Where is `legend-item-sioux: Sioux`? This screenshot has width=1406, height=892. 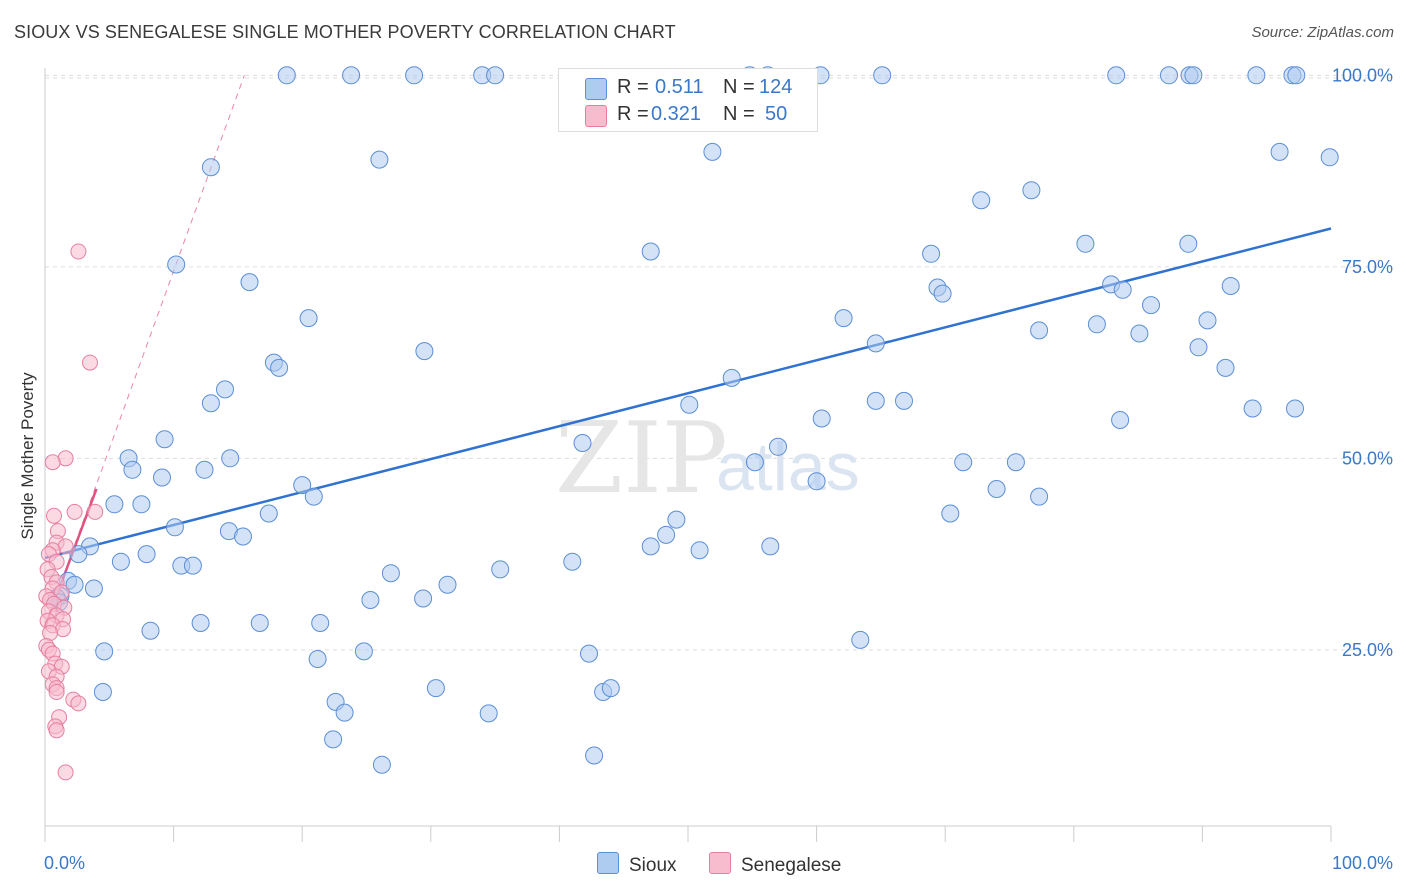
legend-item-sioux: Sioux is located at coordinates (637, 864).